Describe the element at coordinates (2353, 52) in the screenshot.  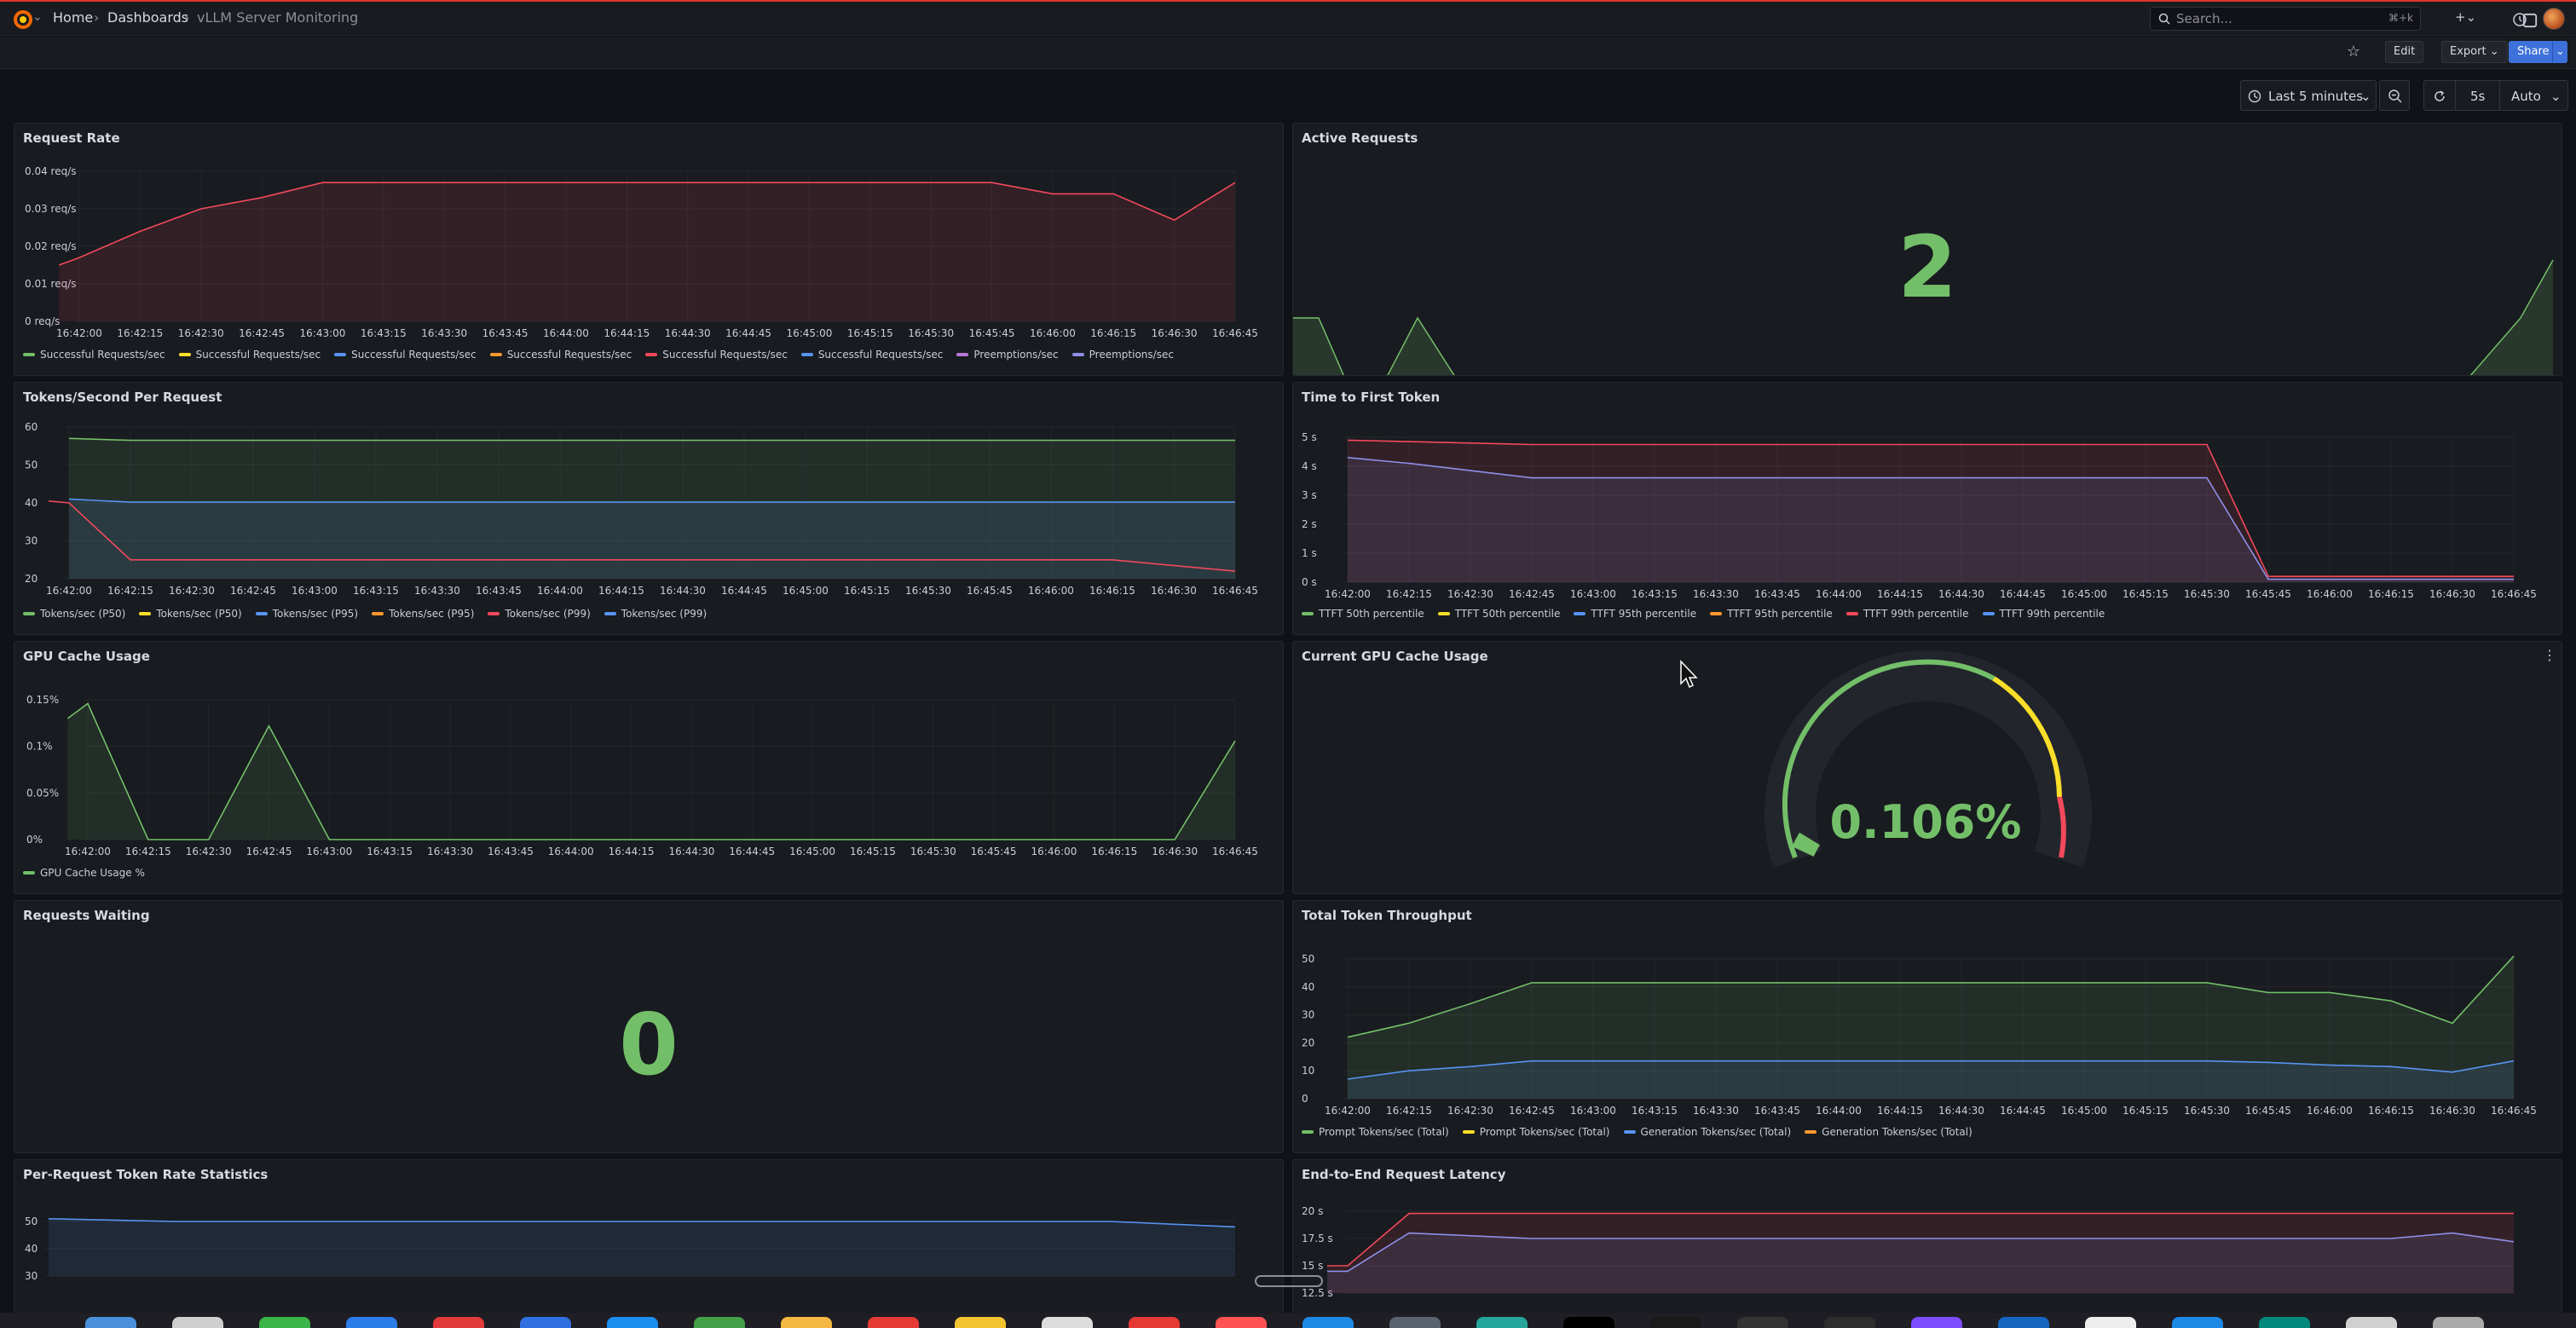
I see `star-icon: ☆` at that location.